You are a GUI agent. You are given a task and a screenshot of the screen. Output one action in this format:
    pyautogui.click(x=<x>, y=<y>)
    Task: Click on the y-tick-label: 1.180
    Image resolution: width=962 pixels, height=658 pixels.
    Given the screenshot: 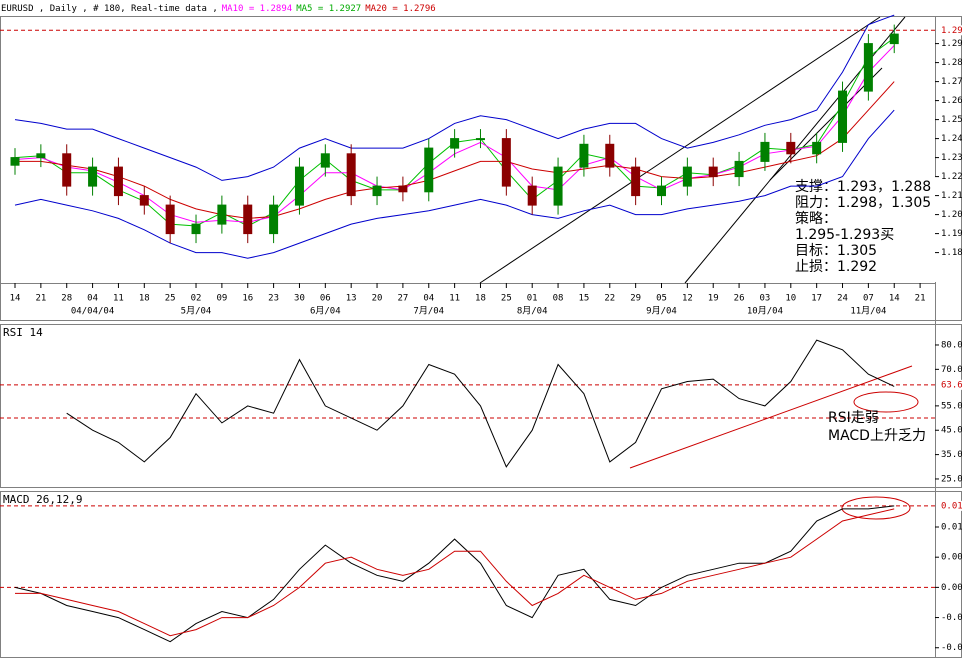 What is the action you would take?
    pyautogui.click(x=951, y=253)
    